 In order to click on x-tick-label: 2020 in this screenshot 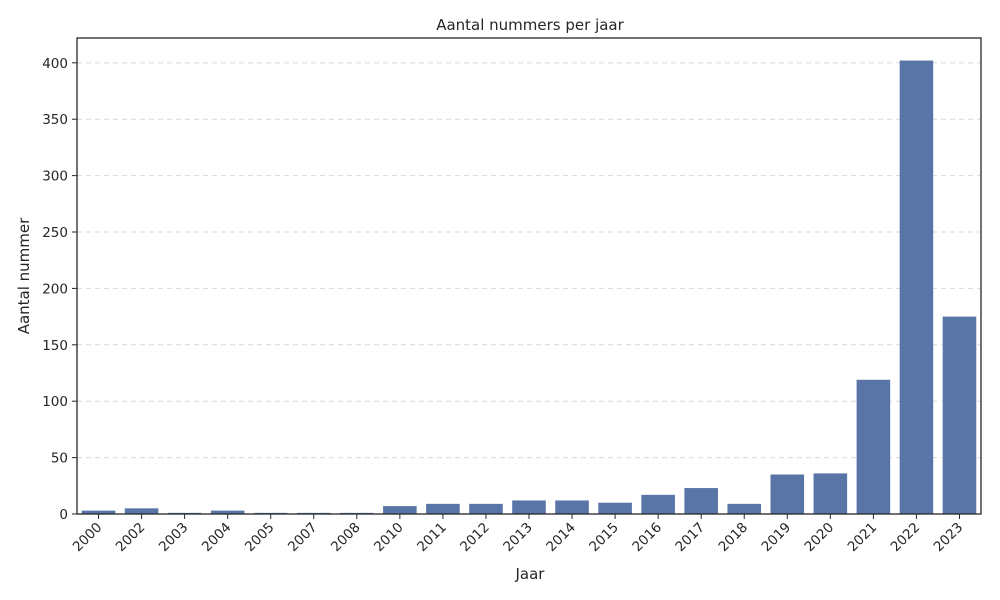, I will do `click(820, 538)`.